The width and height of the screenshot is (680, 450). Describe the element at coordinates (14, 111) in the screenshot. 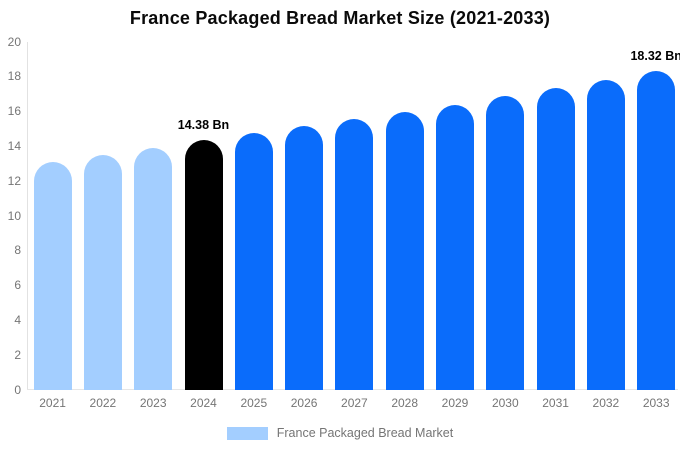

I see `y-tick-label-16: 16` at that location.